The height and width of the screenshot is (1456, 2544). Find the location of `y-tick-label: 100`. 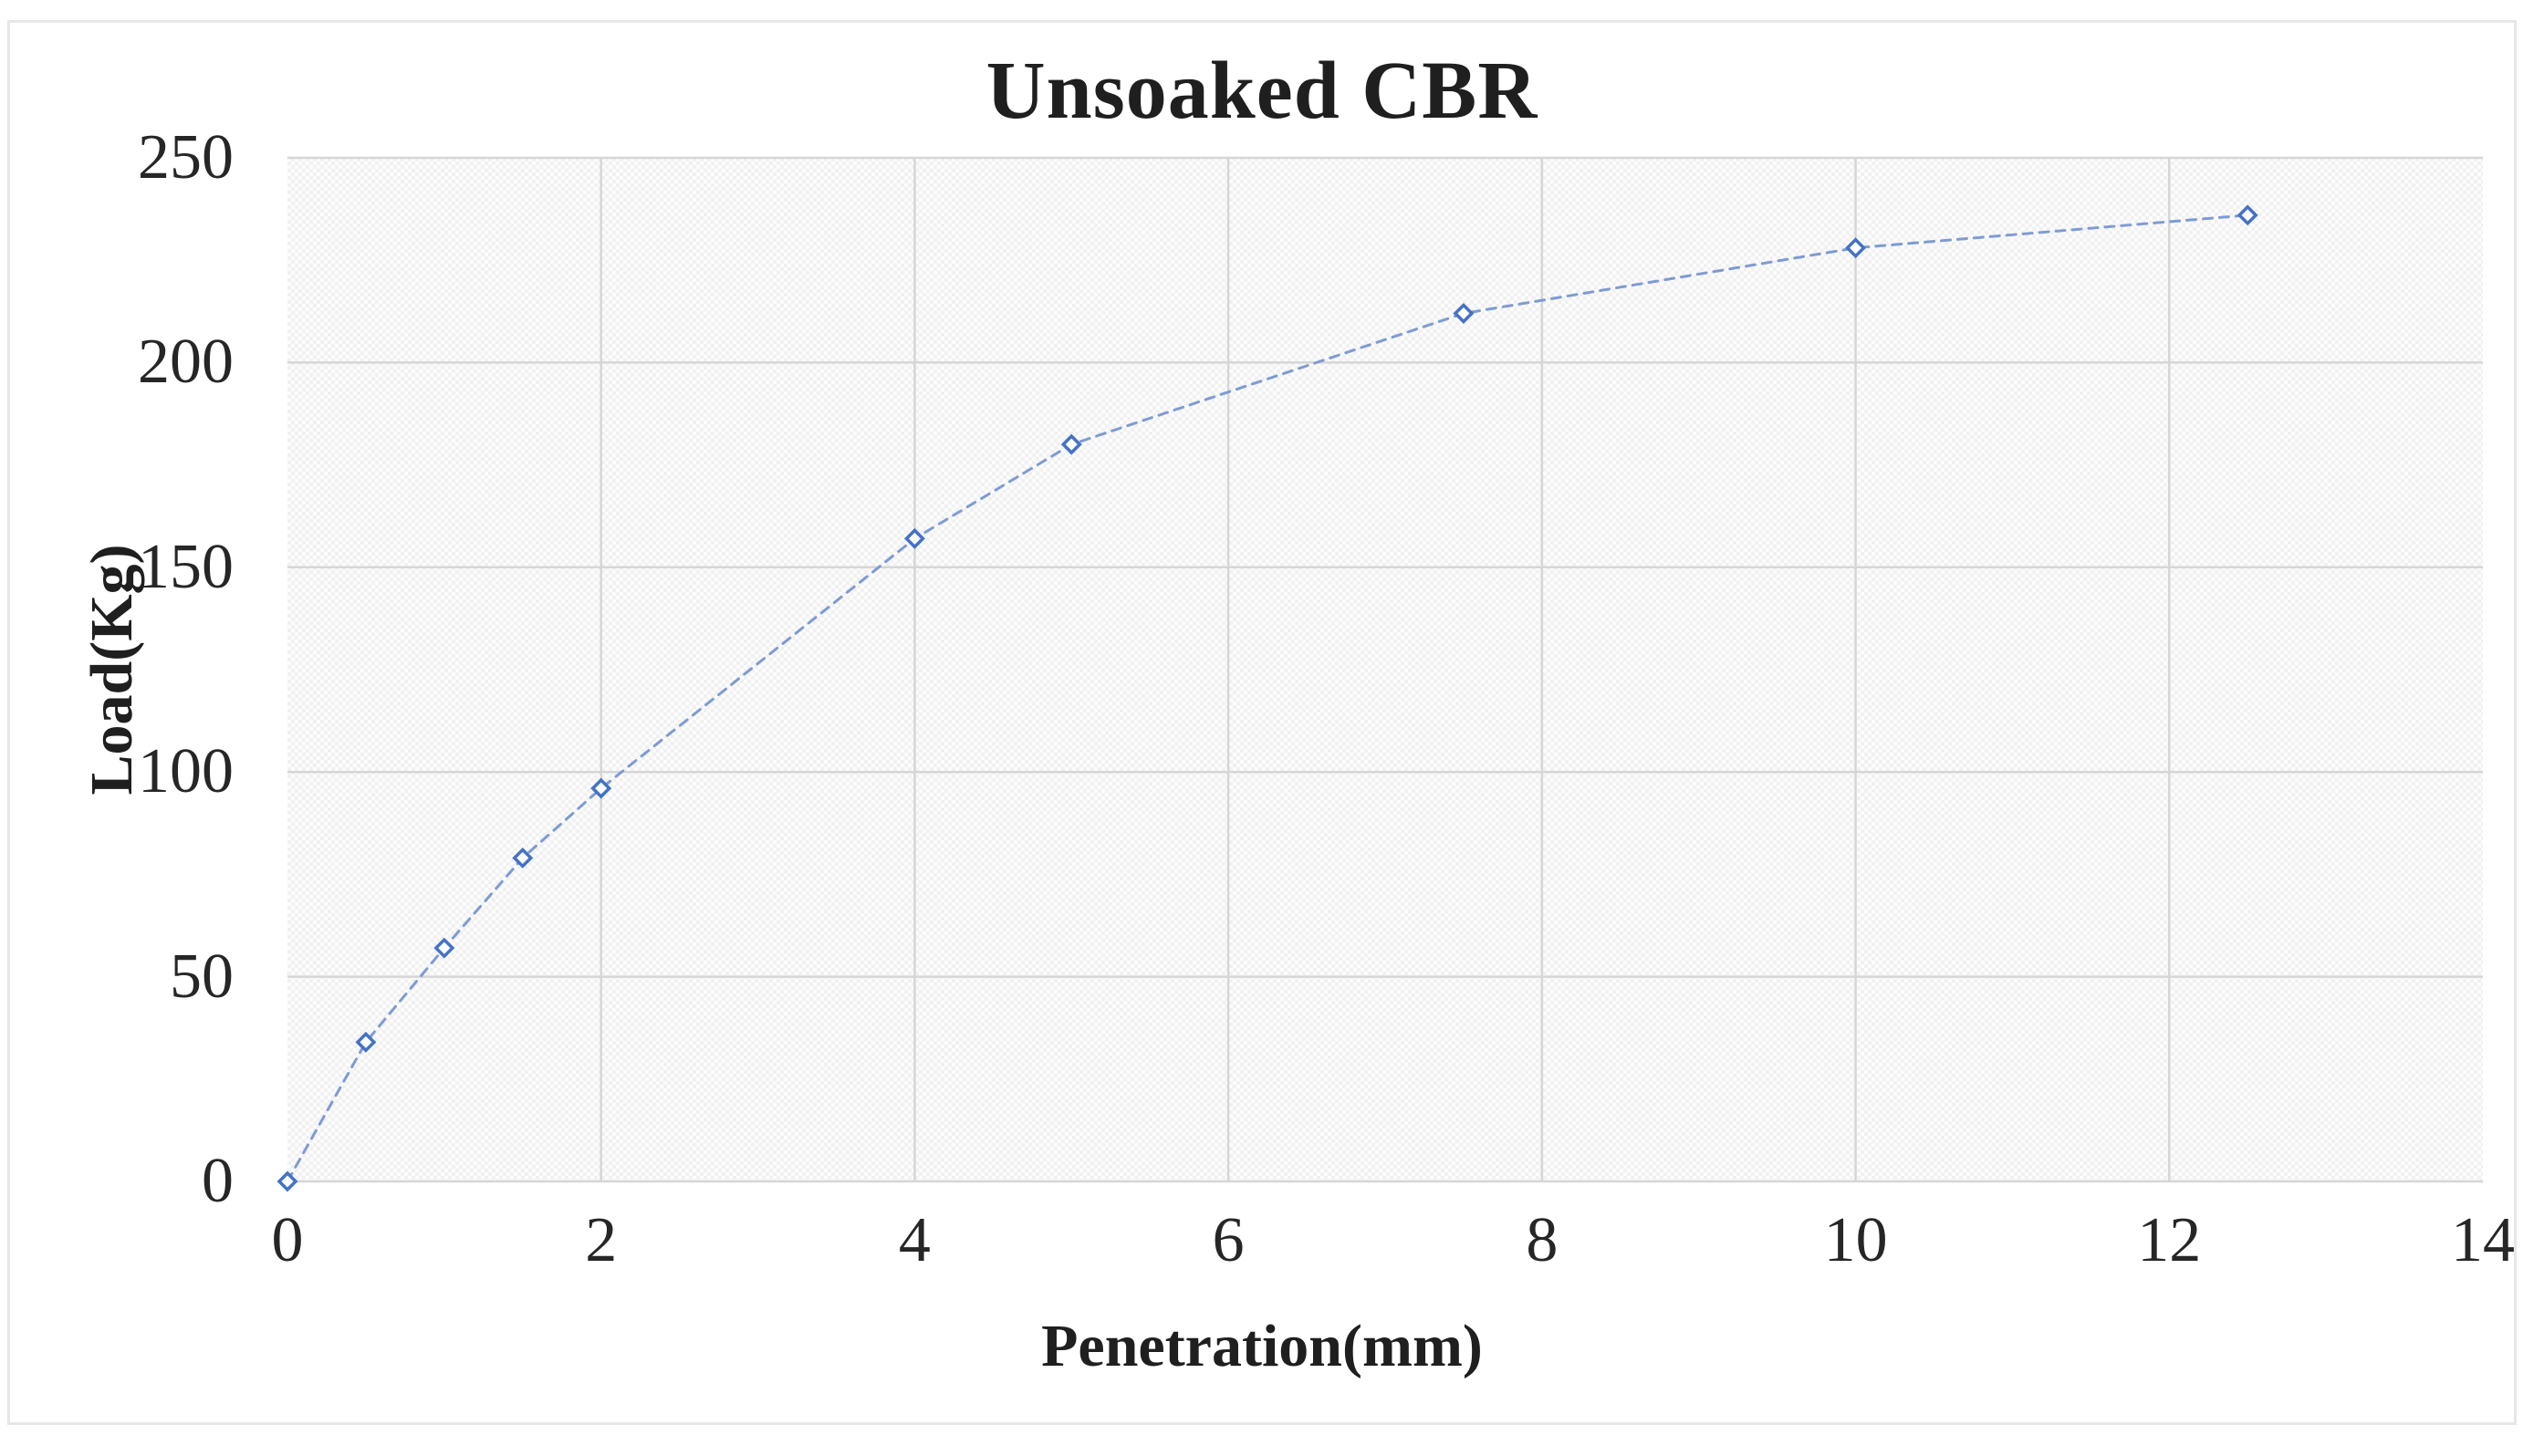

y-tick-label: 100 is located at coordinates (186, 771).